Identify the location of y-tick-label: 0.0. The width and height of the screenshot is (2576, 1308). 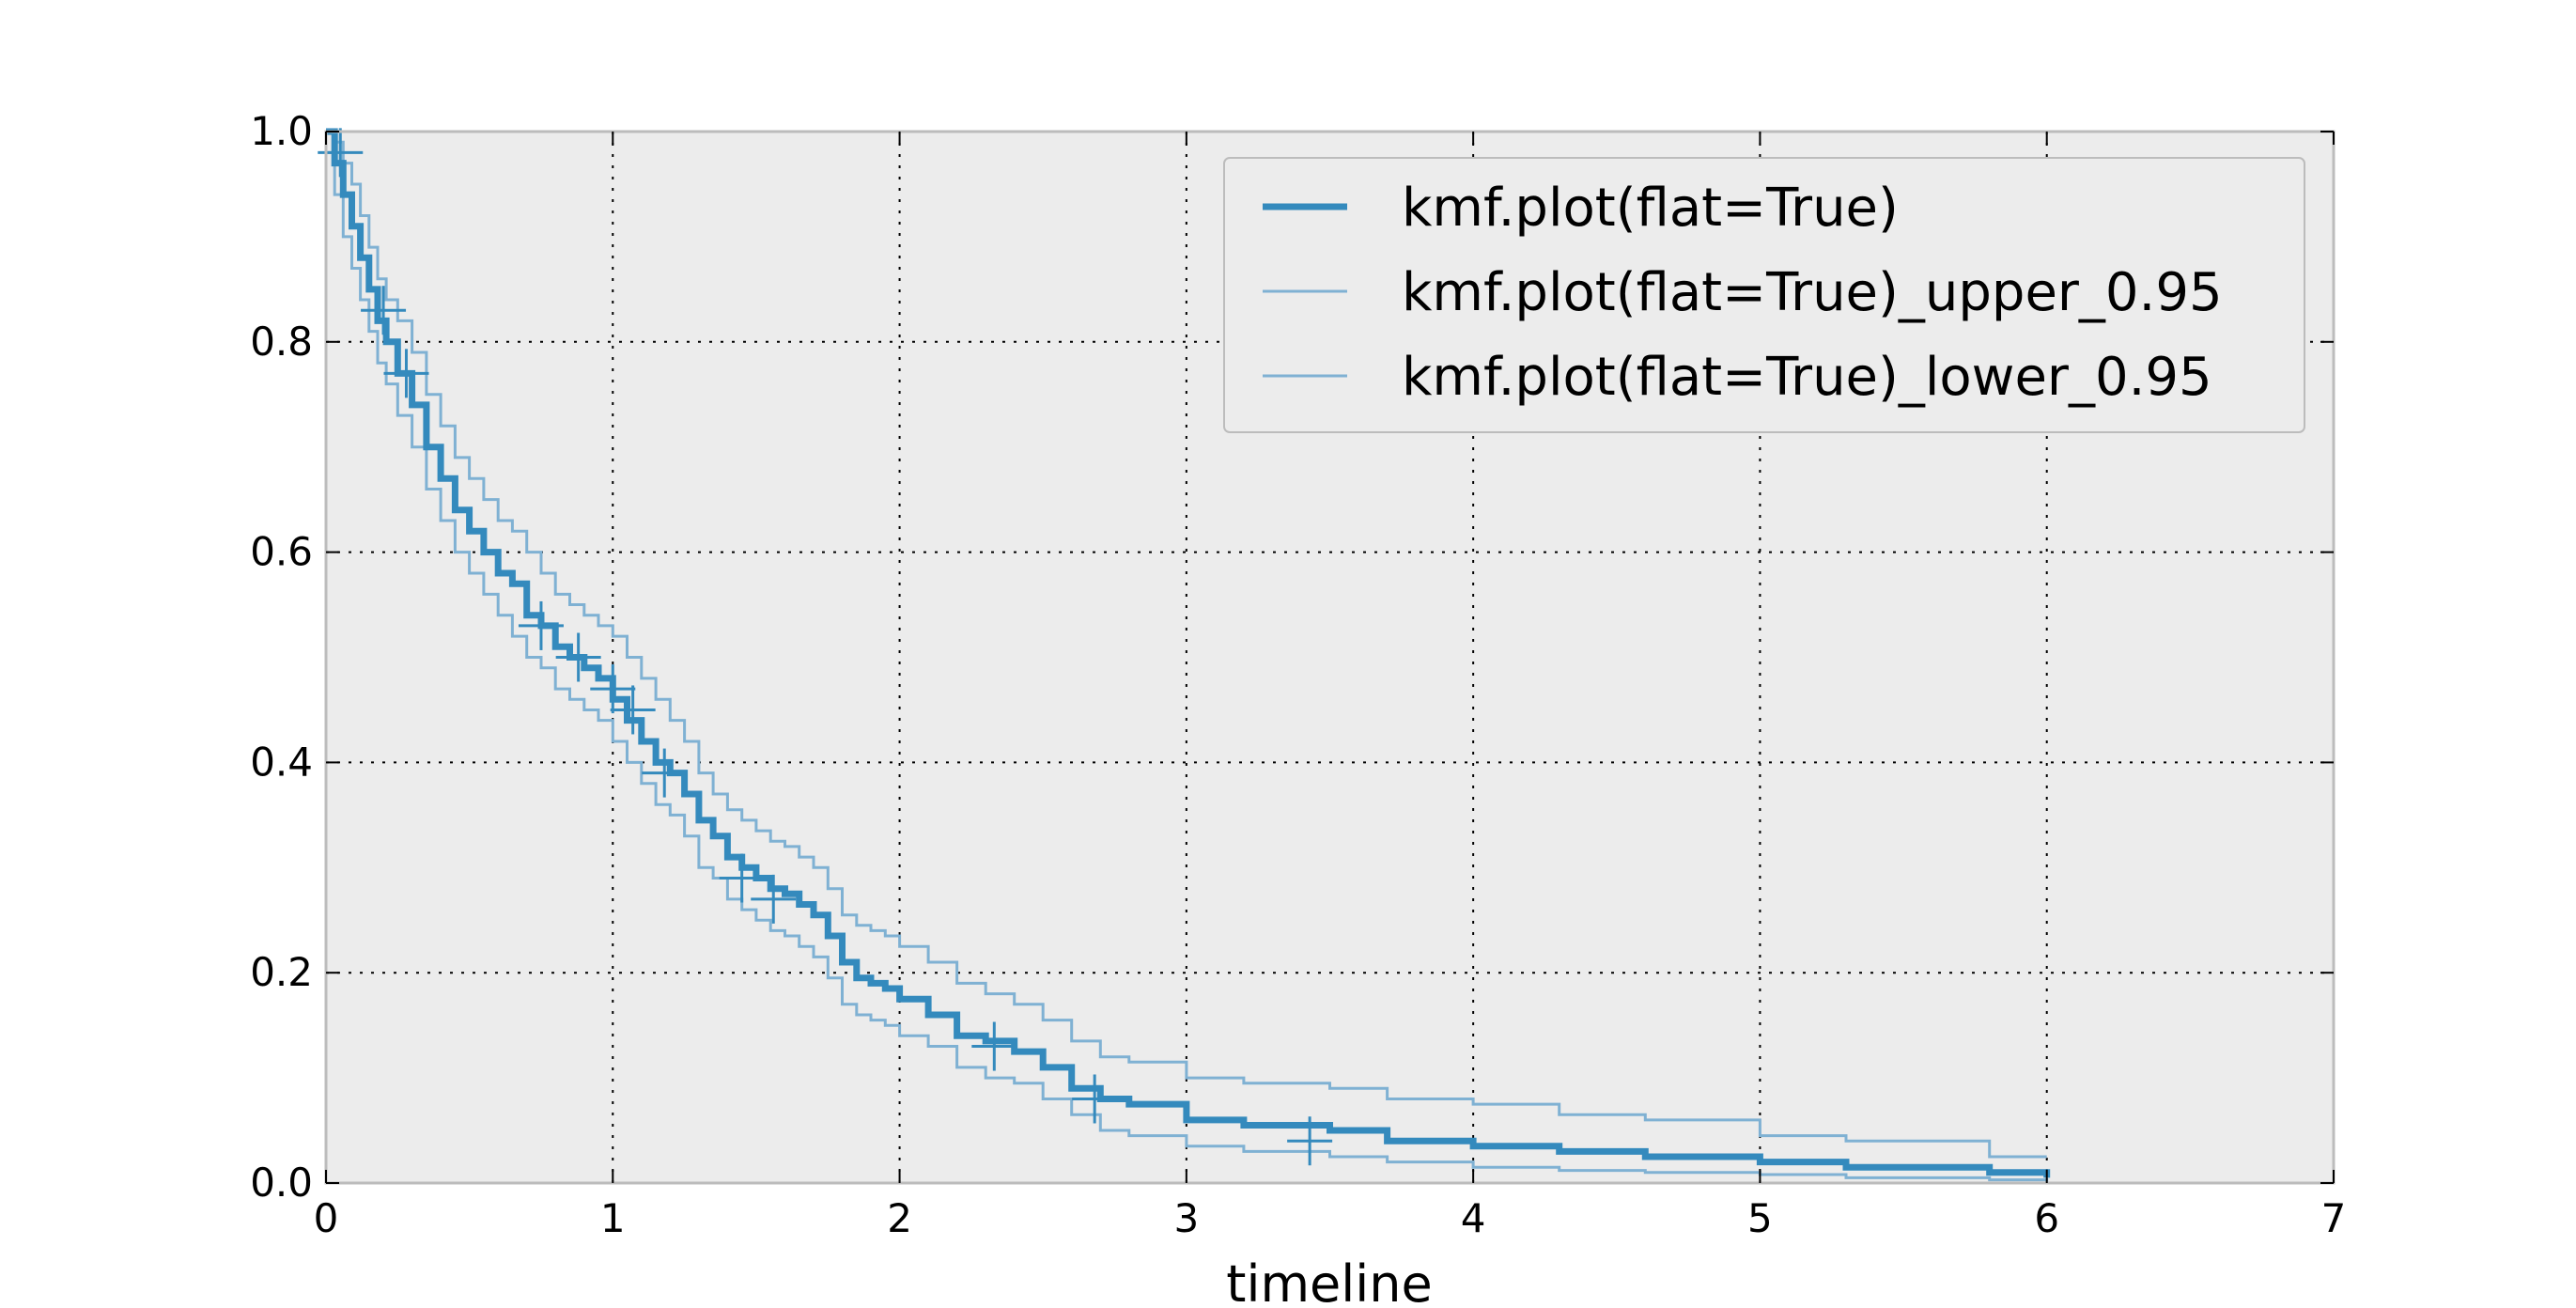
(281, 1183).